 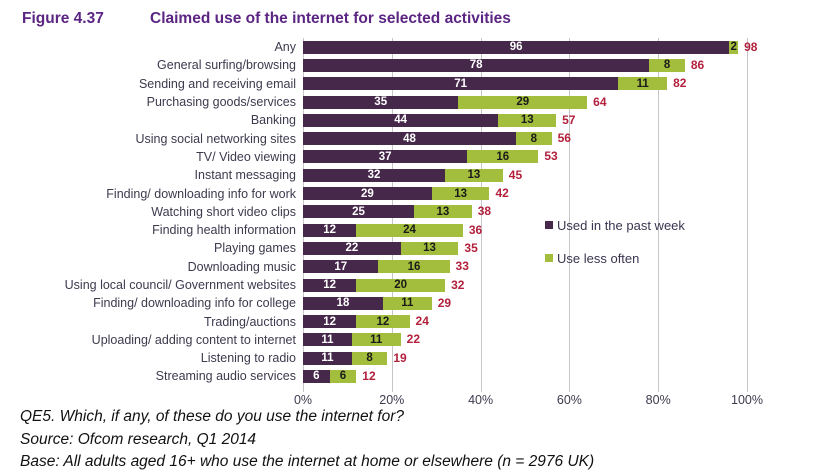 What do you see at coordinates (559, 339) in the screenshot?
I see `bar-track: 11 11 22` at bounding box center [559, 339].